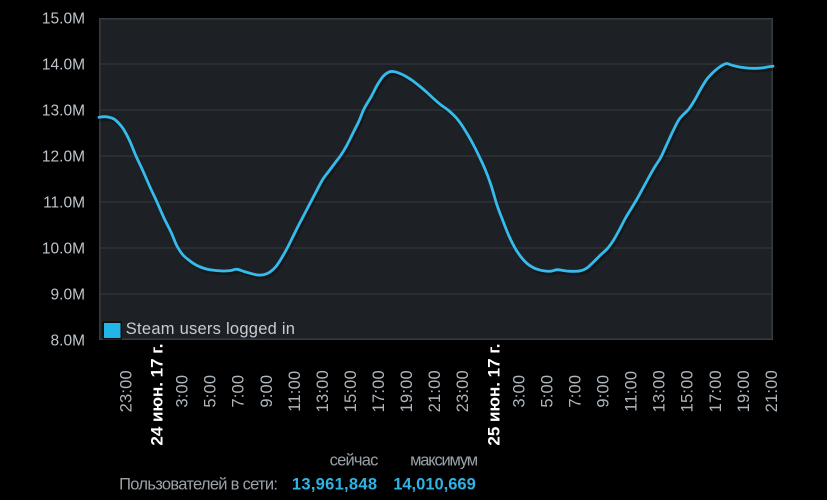  What do you see at coordinates (63, 156) in the screenshot?
I see `svg-text: 12.0M` at bounding box center [63, 156].